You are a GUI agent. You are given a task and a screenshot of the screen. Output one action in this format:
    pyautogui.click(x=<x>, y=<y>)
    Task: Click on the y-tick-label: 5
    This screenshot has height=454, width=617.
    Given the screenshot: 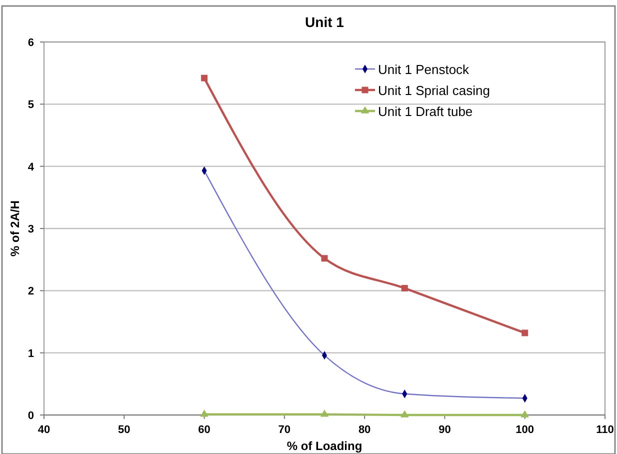 What is the action you would take?
    pyautogui.click(x=31, y=105)
    